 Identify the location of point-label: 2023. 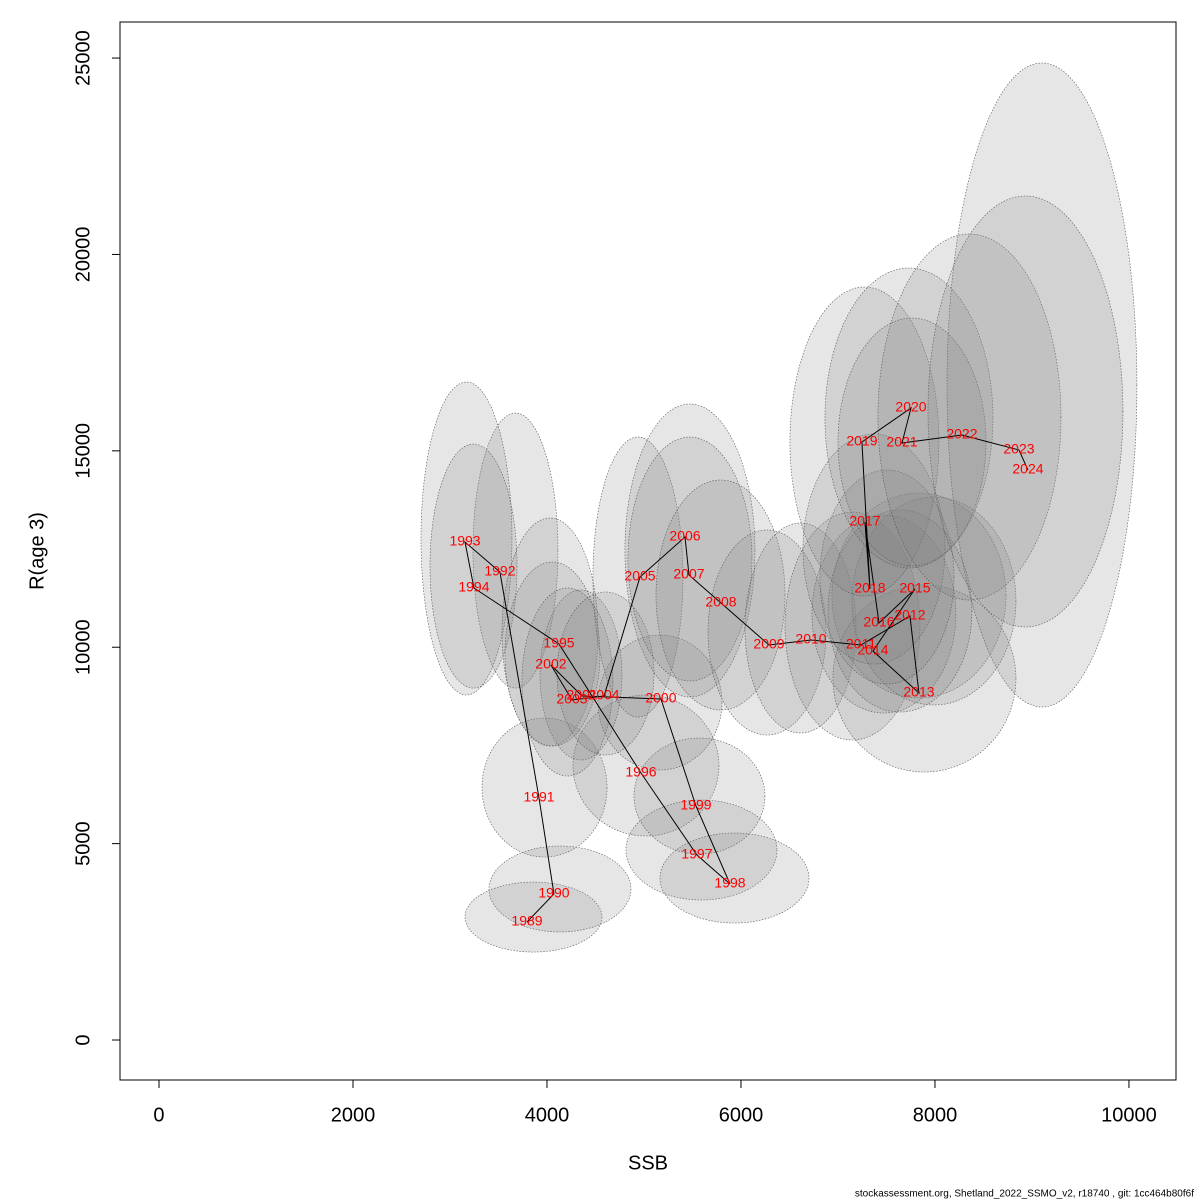
(1018, 449).